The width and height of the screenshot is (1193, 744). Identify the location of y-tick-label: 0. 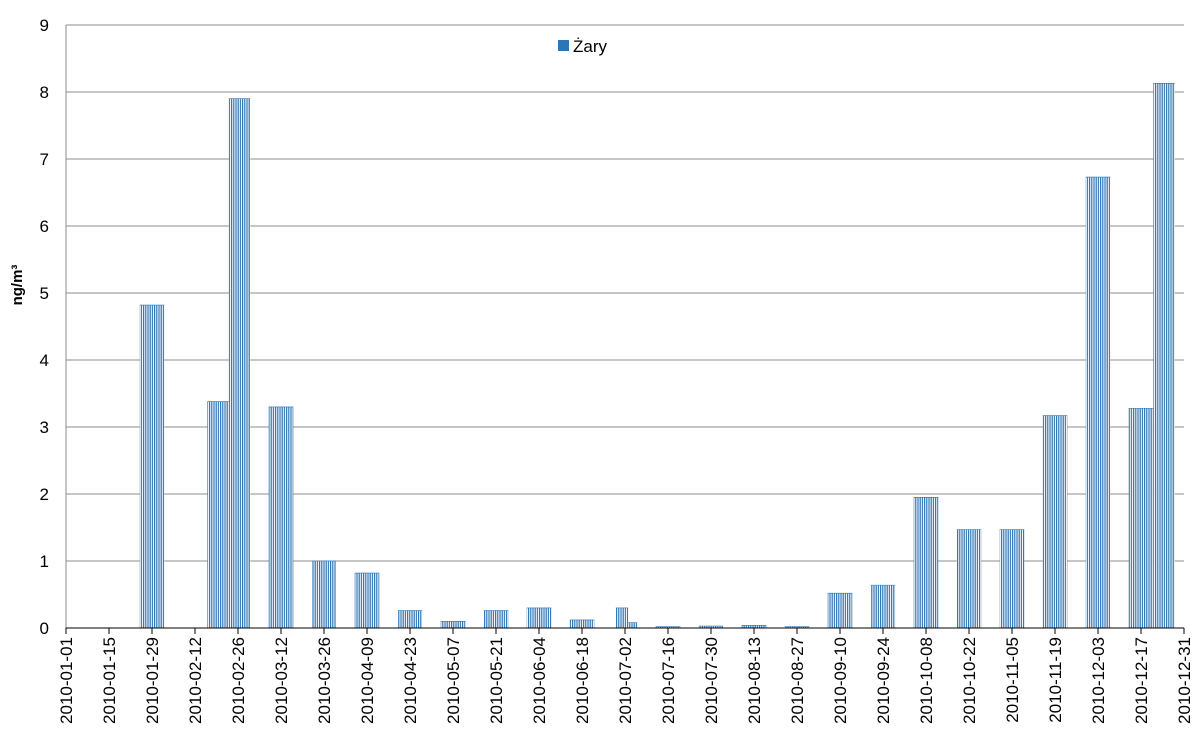
(44, 628).